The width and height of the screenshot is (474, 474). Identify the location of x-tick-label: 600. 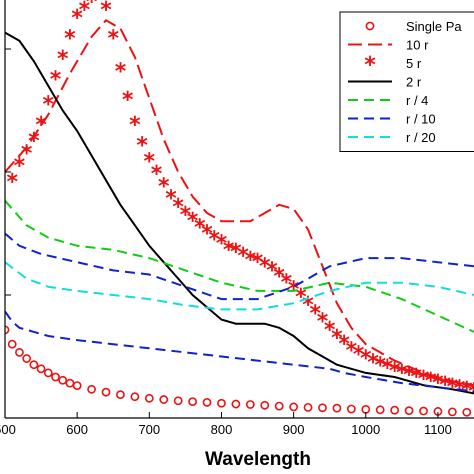
(77, 429).